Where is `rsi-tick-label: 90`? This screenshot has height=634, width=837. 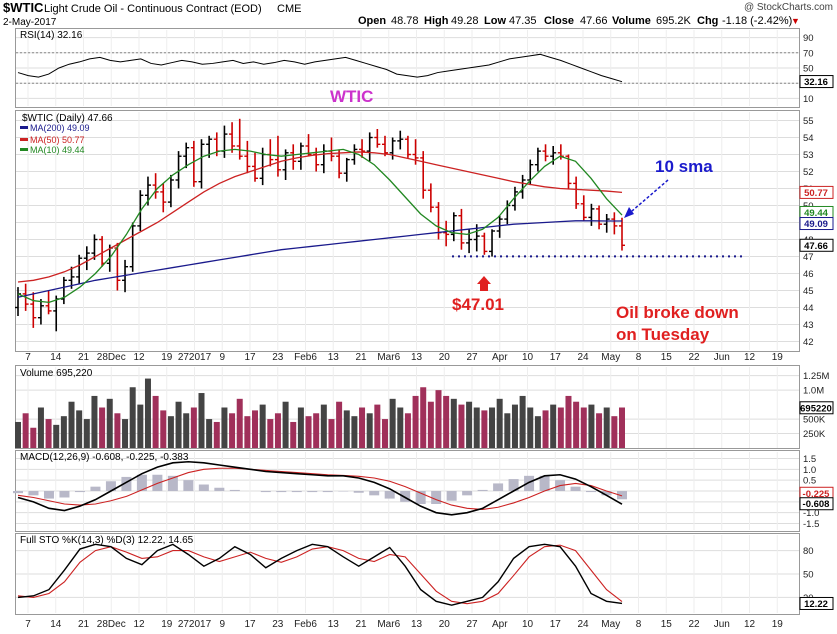
rsi-tick-label: 90 is located at coordinates (808, 38).